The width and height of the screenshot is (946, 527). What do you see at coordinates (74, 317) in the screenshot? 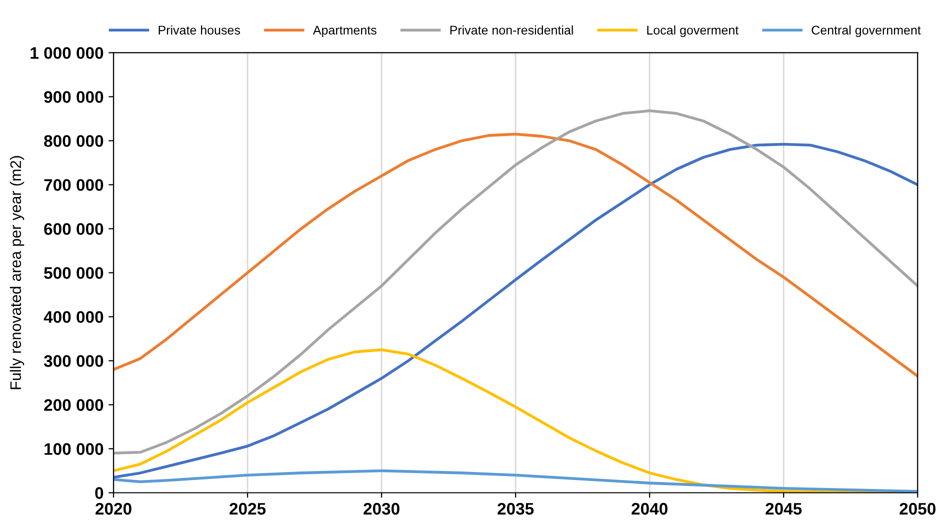
I see `y-tick-label: 400 000` at bounding box center [74, 317].